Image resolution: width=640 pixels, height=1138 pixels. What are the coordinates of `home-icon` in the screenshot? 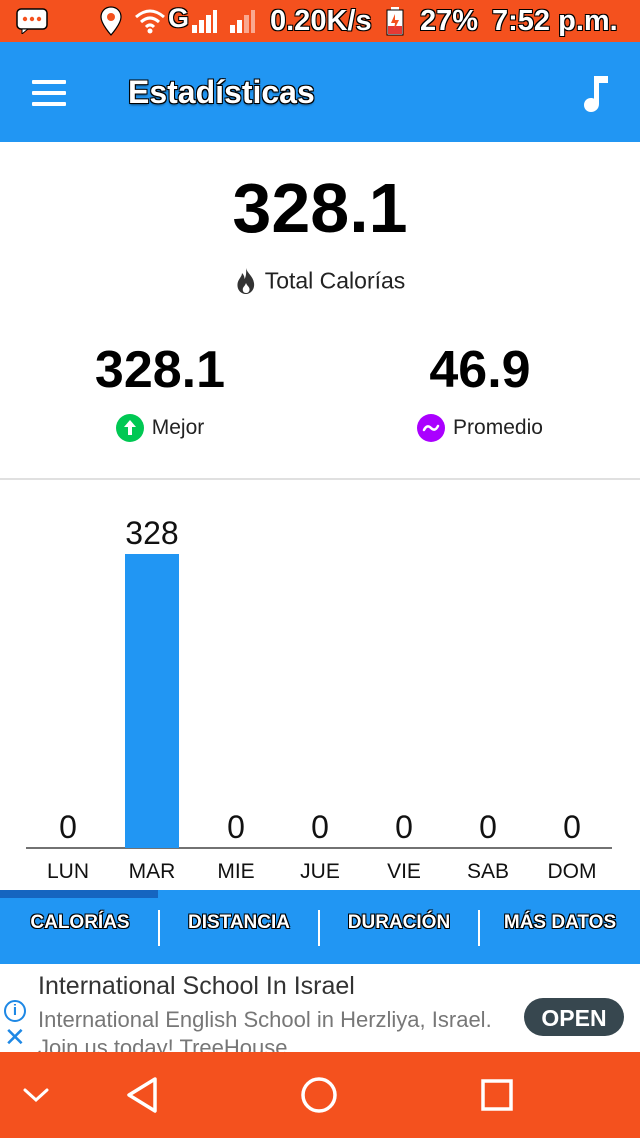 It's located at (319, 1095).